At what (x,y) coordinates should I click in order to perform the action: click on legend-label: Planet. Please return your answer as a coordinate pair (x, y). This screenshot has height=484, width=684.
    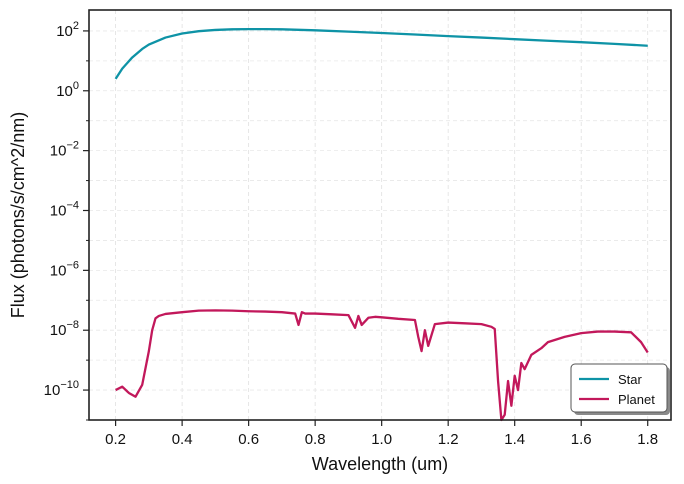
    Looking at the image, I should click on (636, 399).